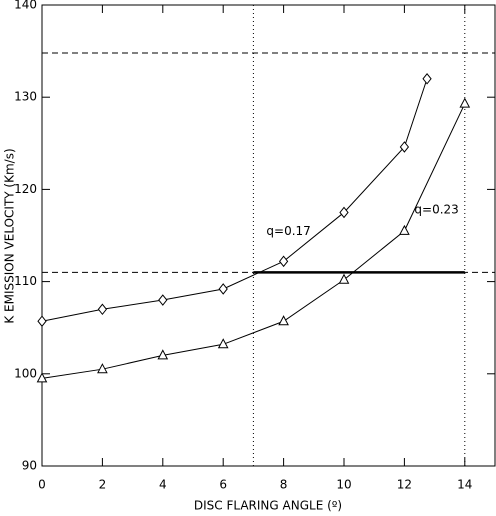 The width and height of the screenshot is (496, 516). Describe the element at coordinates (268, 506) in the screenshot. I see `x-axis-title: DISC FLARING ANGLE (º)` at that location.